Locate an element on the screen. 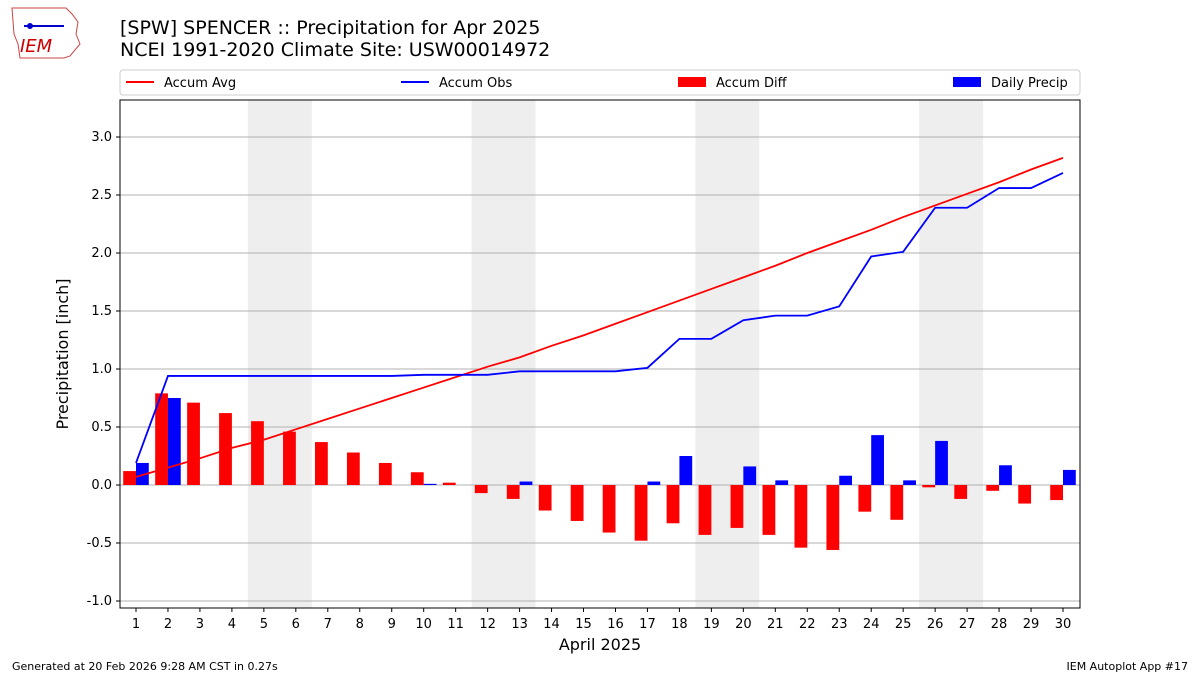 The image size is (1200, 675). x-tick-label: 20 is located at coordinates (743, 624).